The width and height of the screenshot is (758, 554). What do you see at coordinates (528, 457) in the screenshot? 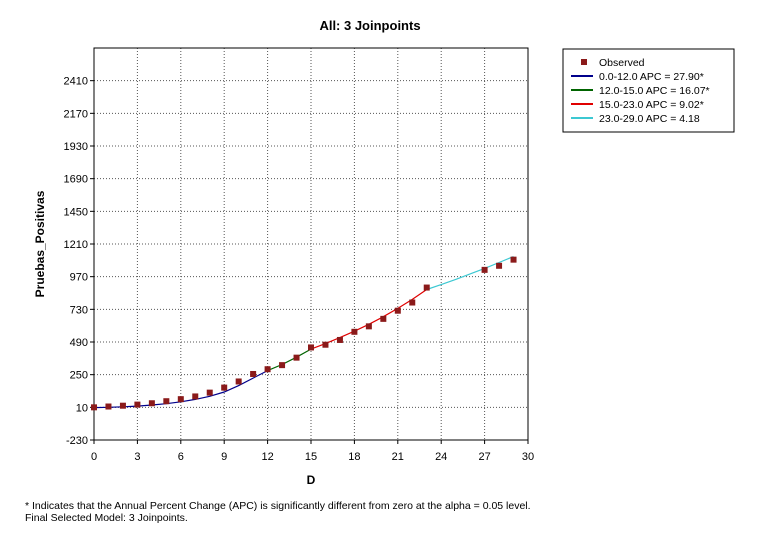
I see `x-tick-label: 30` at bounding box center [528, 457].